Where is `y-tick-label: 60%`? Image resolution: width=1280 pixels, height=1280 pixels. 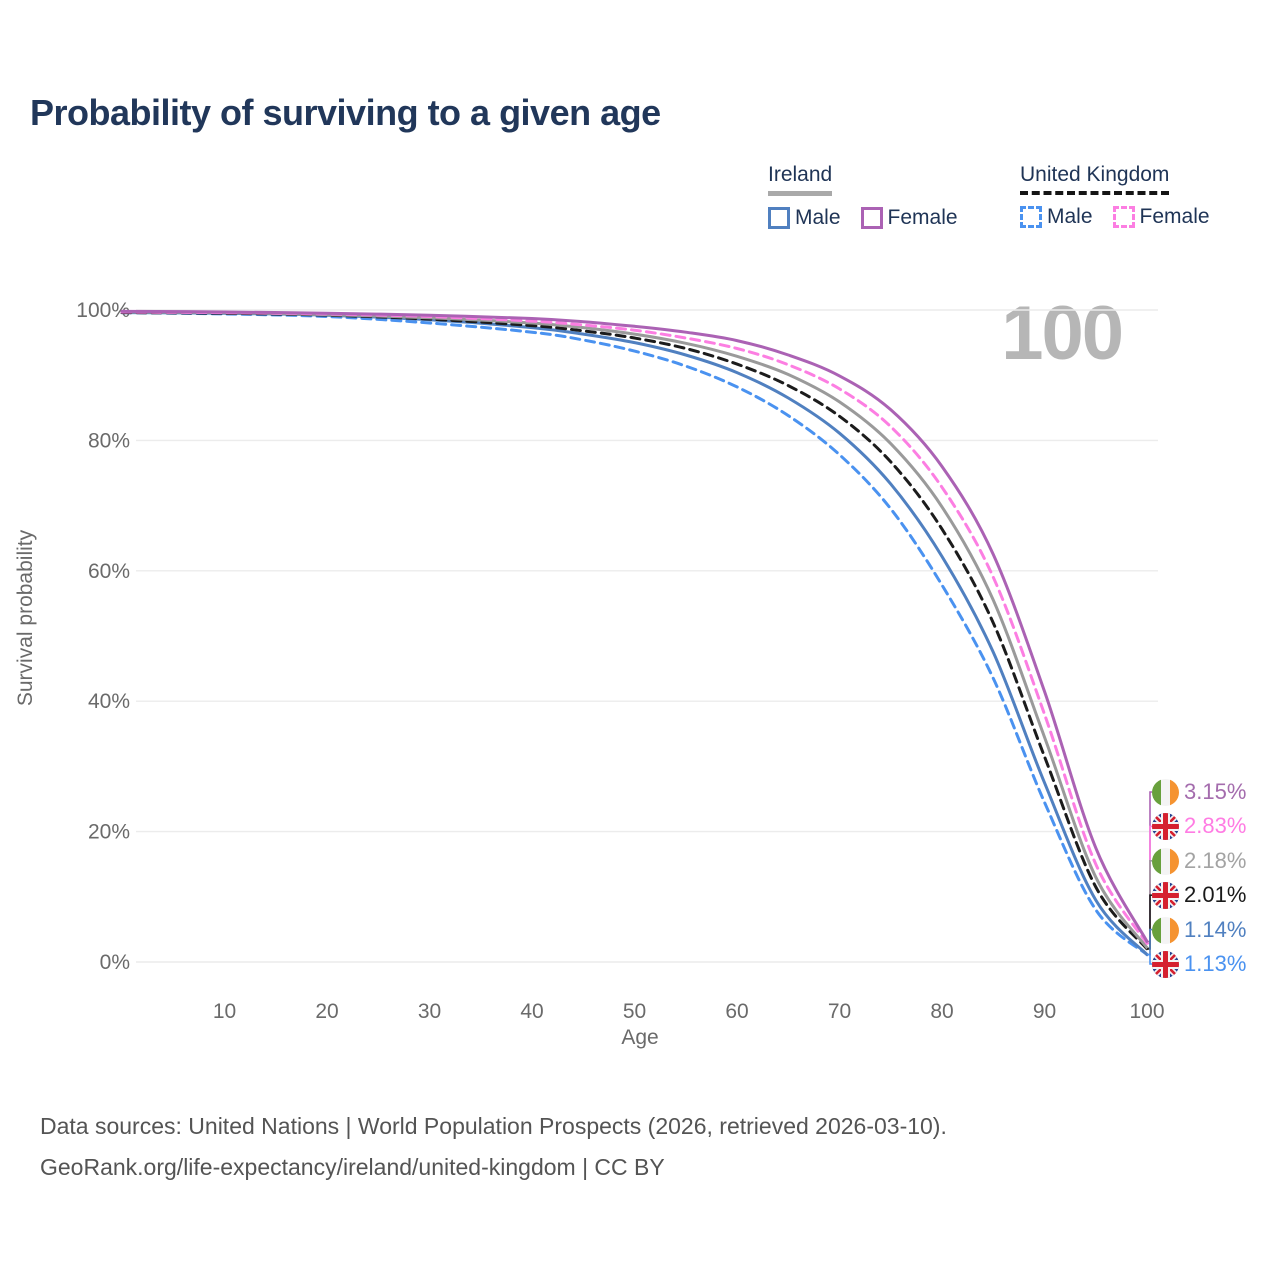
y-tick-label: 60% is located at coordinates (109, 571).